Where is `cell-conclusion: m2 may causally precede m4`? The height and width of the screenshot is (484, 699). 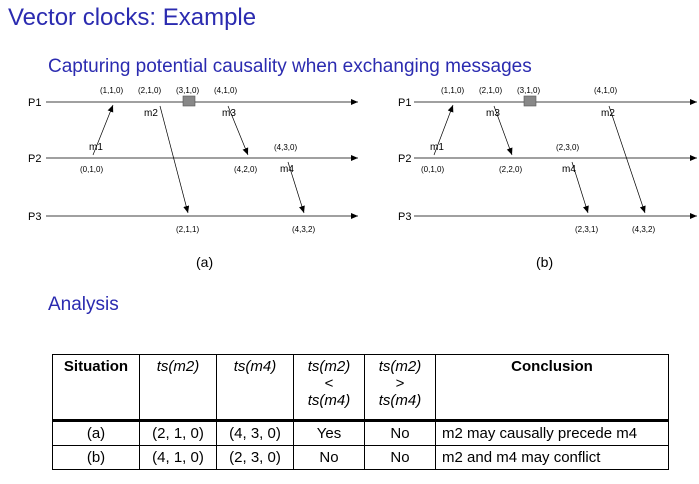 cell-conclusion: m2 may causally precede m4 is located at coordinates (552, 433).